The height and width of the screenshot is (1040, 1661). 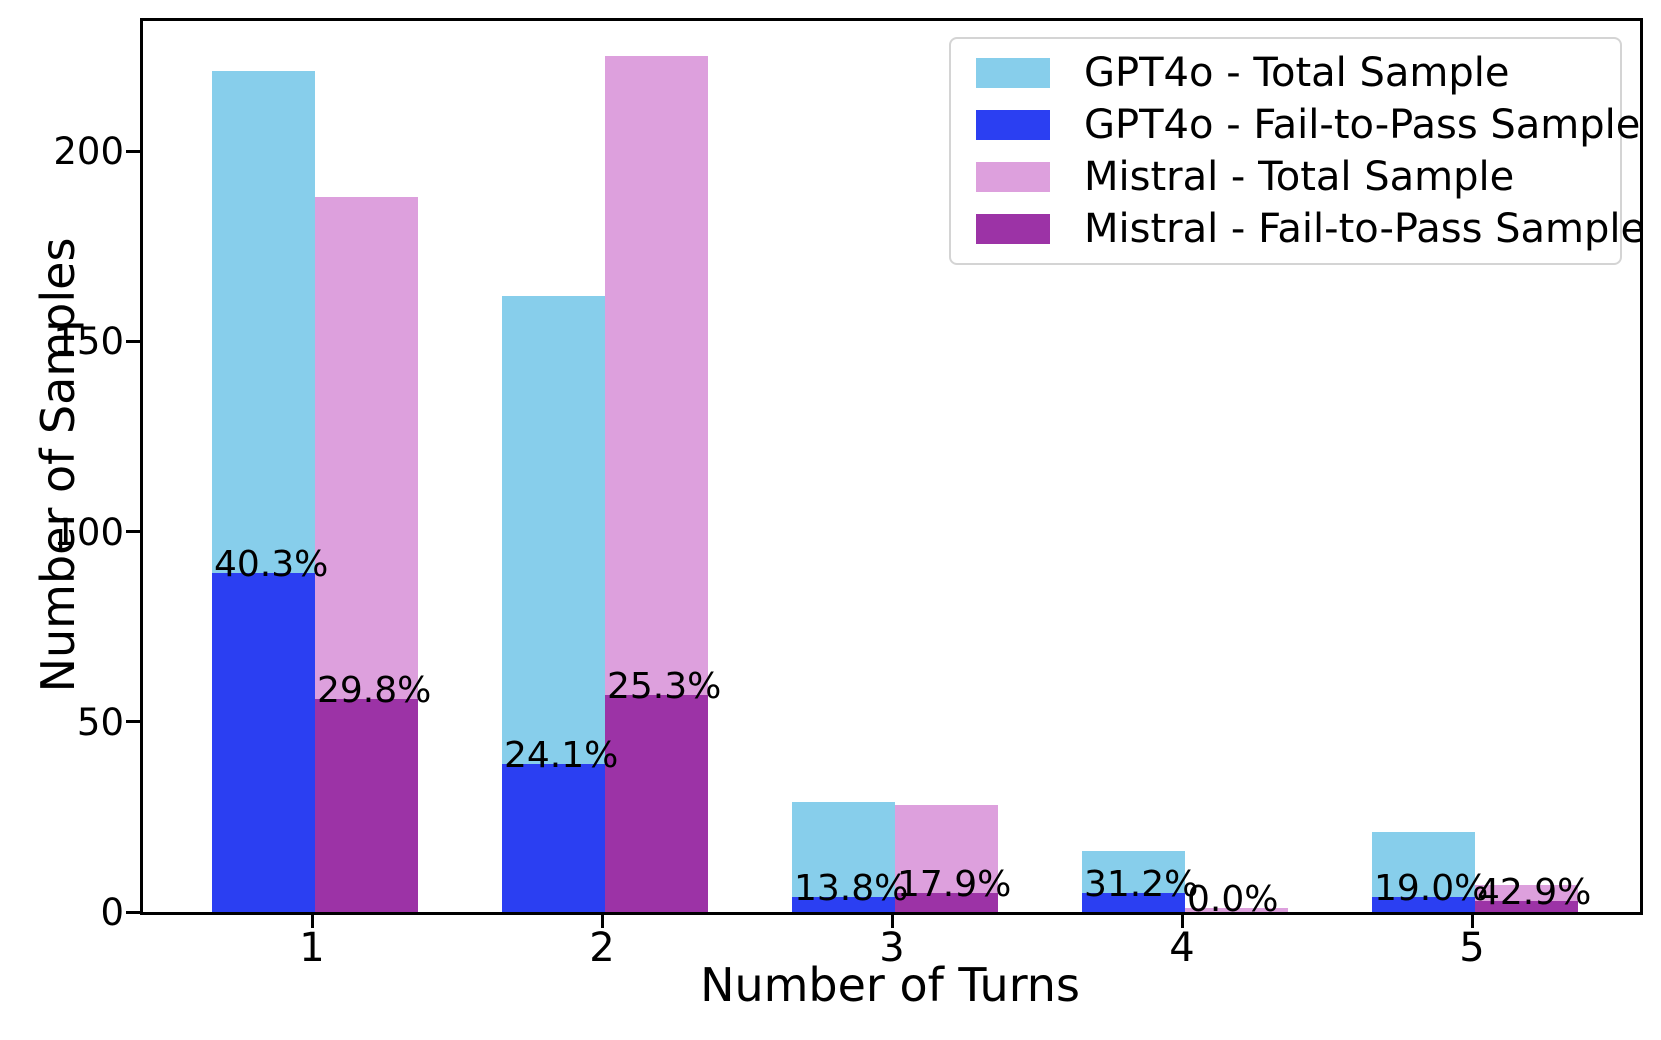 I want to click on bar-gpt4o-total-turn3, so click(x=843, y=856).